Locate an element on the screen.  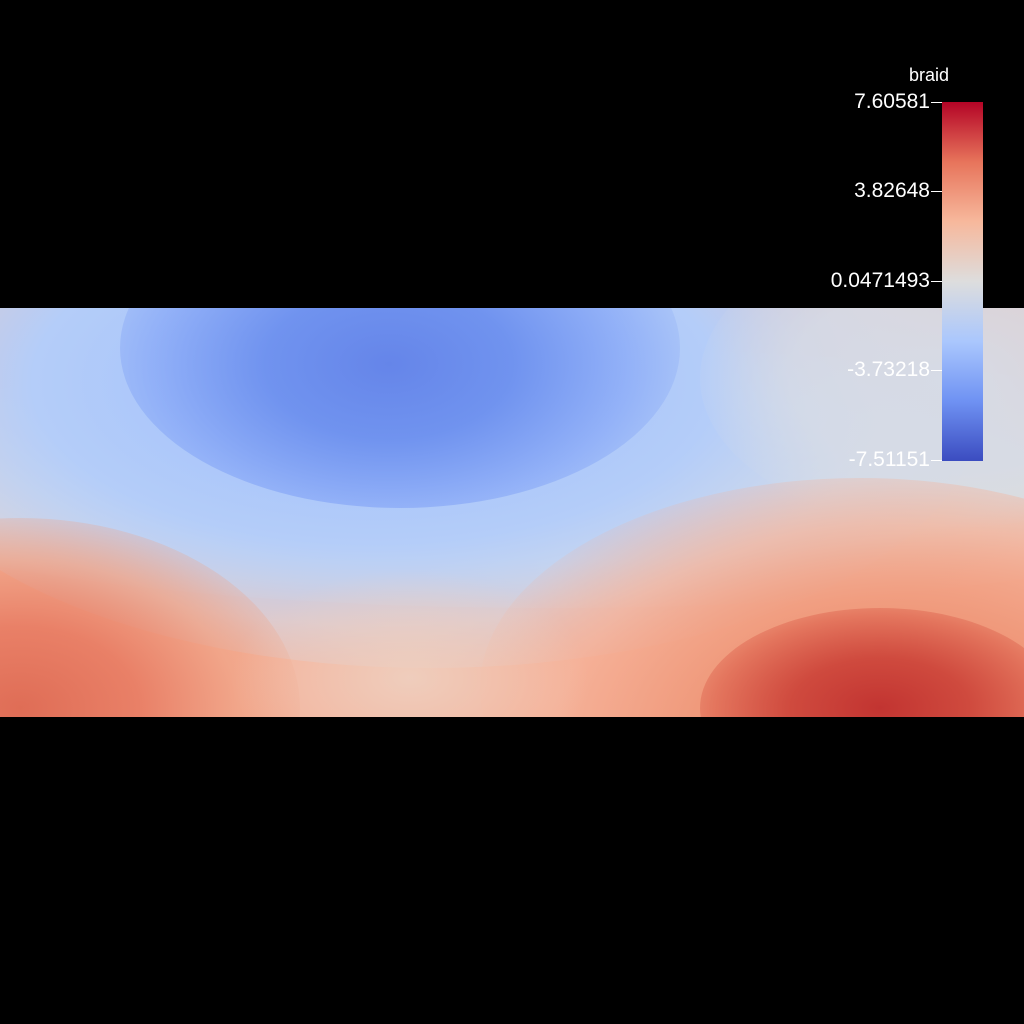
colorbar-tick-label: 3.82648 is located at coordinates (892, 190).